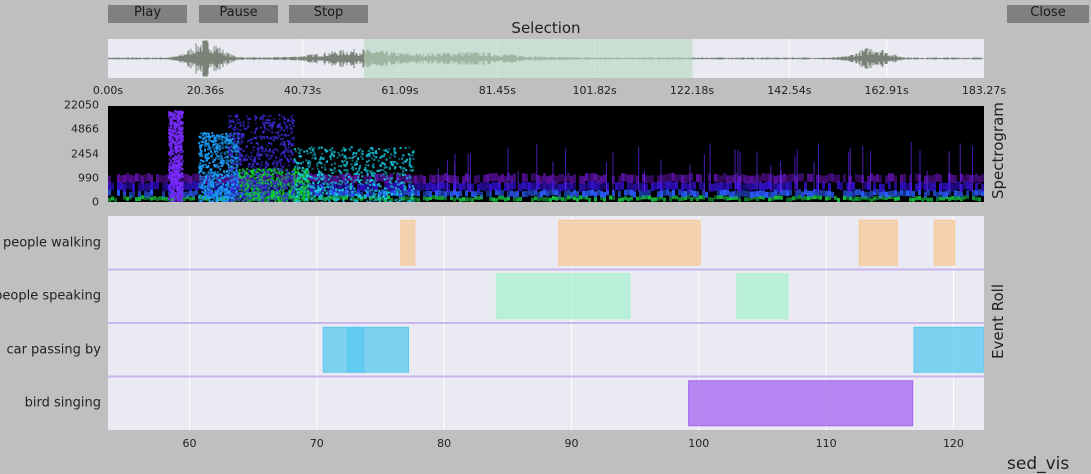  I want to click on close-button: Close, so click(1048, 14).